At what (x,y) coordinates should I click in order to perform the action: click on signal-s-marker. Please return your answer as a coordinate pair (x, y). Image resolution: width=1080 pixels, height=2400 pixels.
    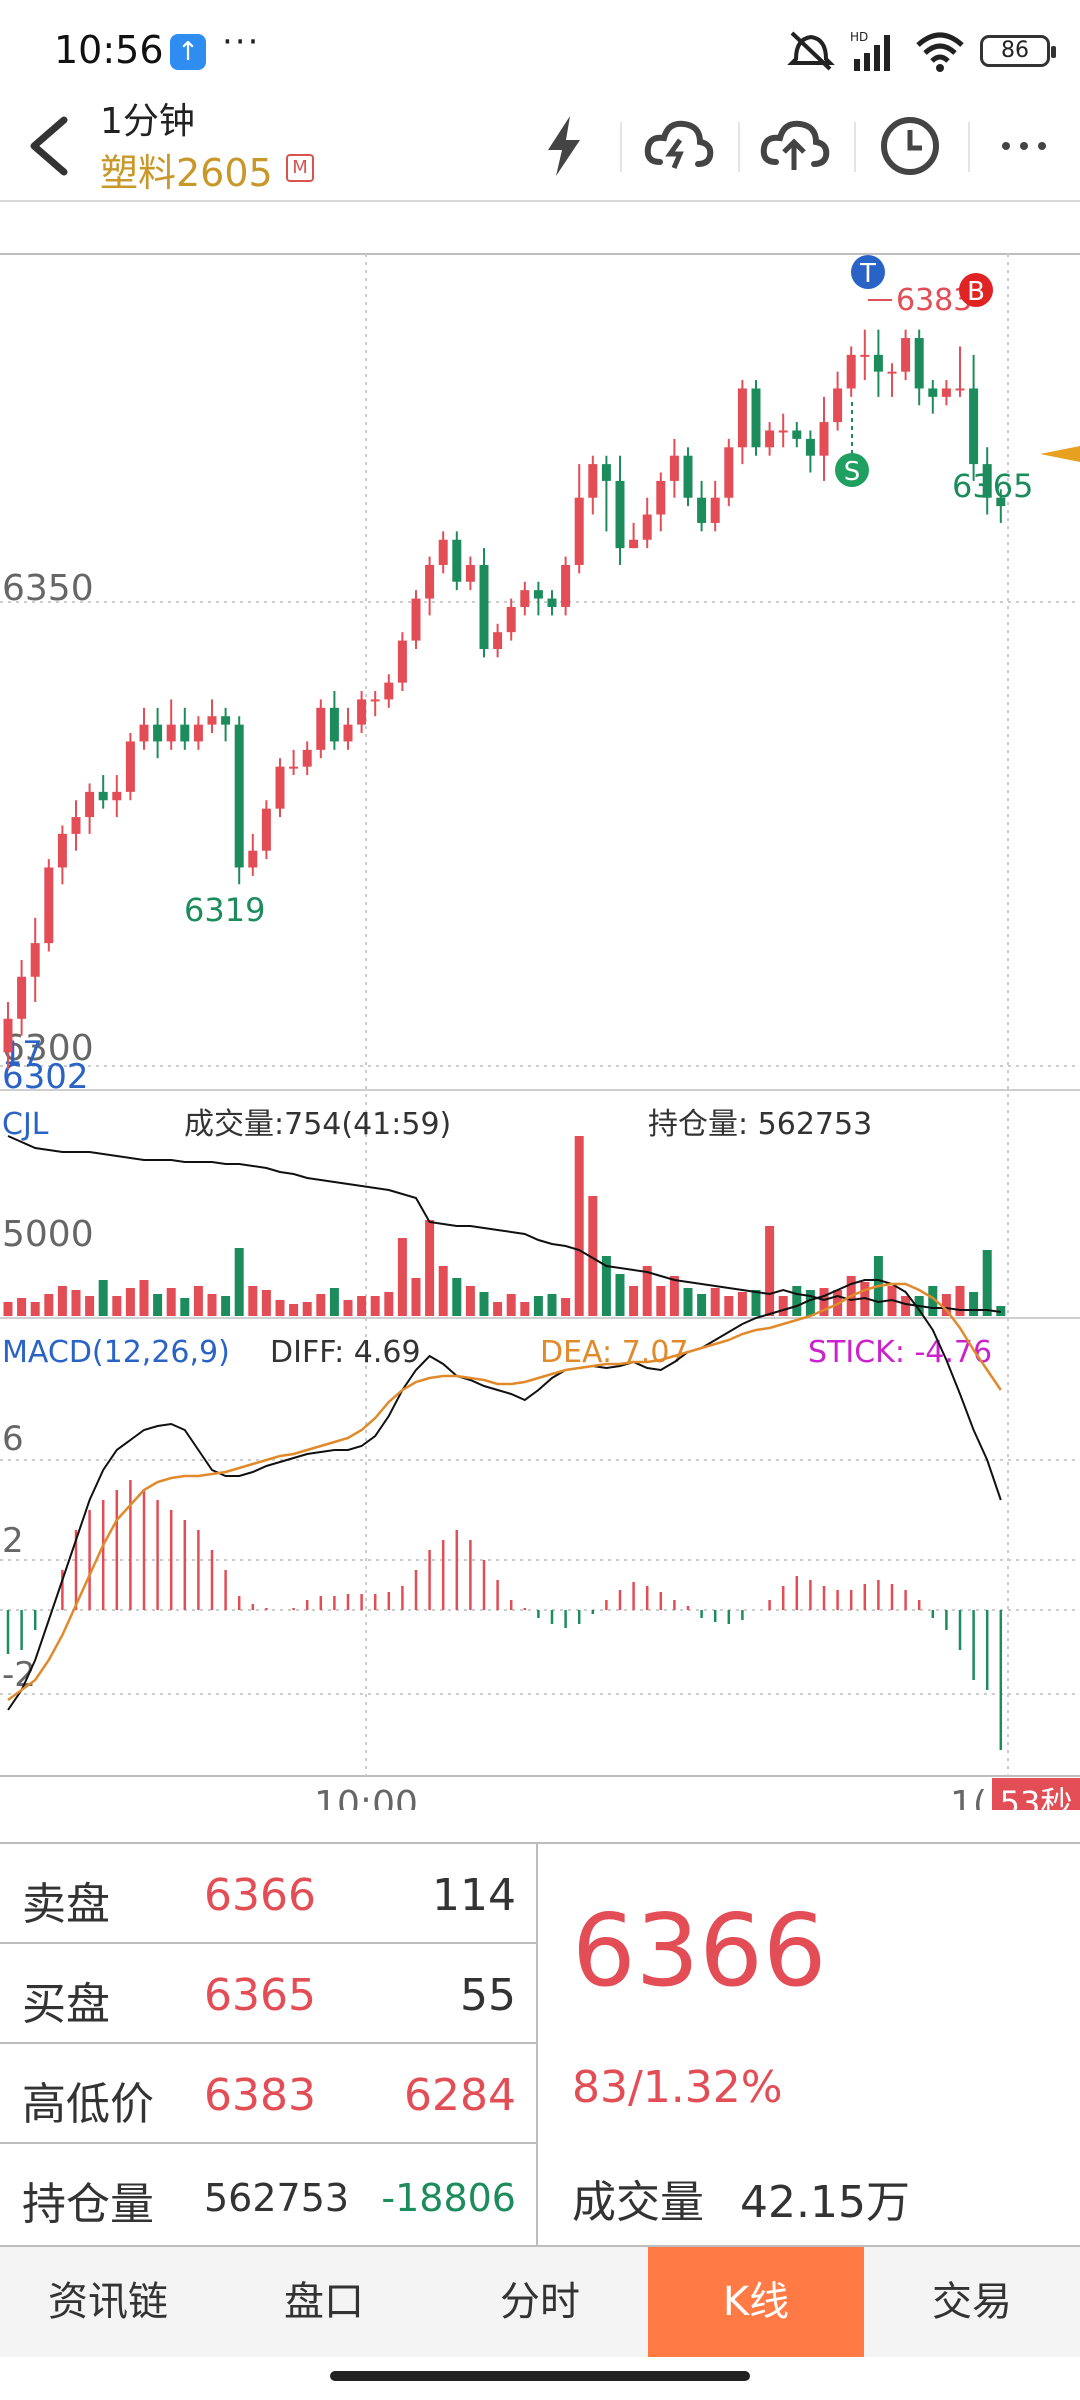
    Looking at the image, I should click on (852, 470).